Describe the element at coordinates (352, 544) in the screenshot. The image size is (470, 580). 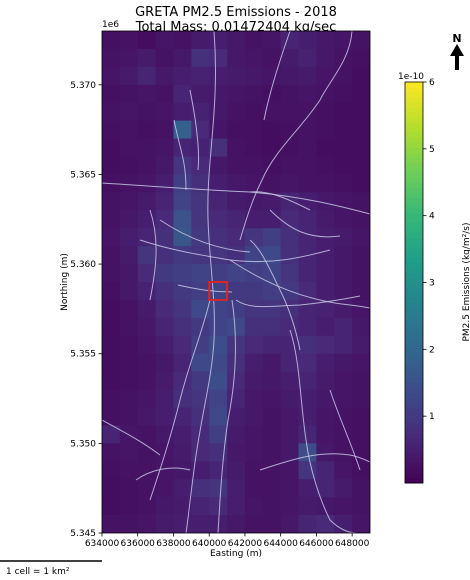
I see `x-tick-label: 648000` at that location.